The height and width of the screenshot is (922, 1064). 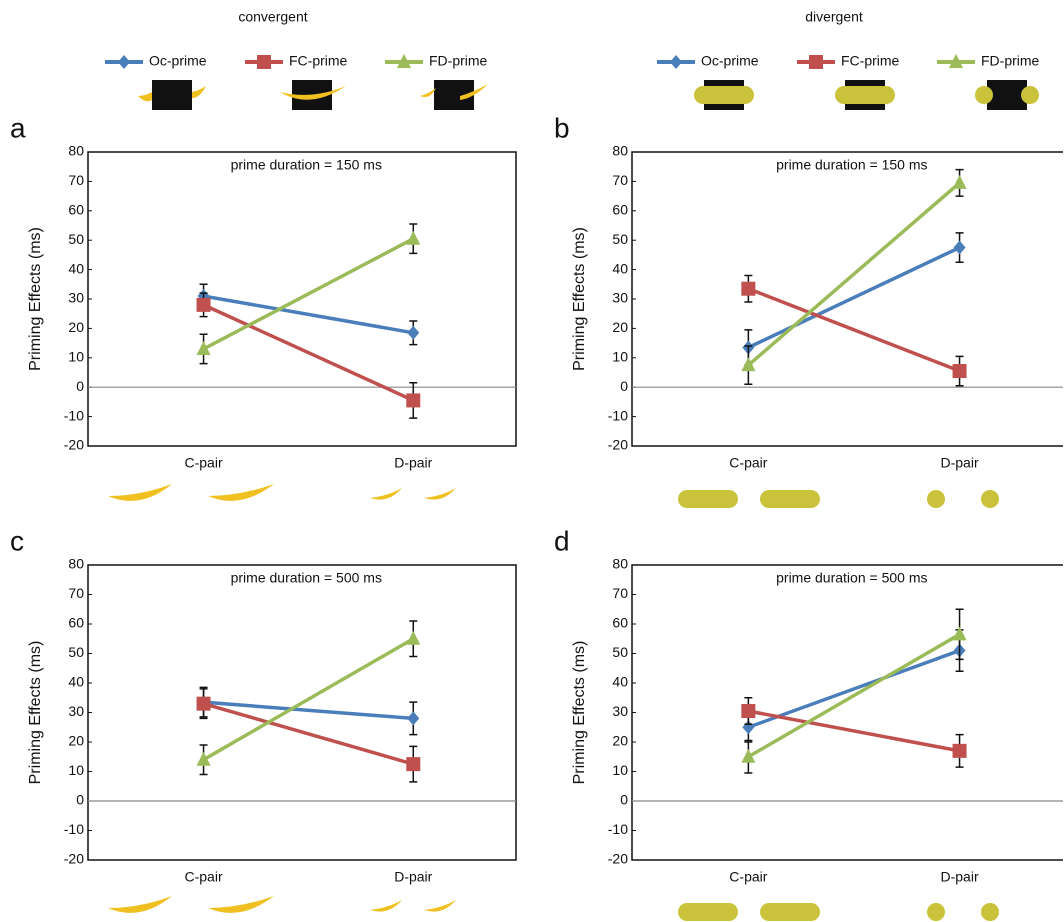 What do you see at coordinates (17, 540) in the screenshot?
I see `panel-label: c` at bounding box center [17, 540].